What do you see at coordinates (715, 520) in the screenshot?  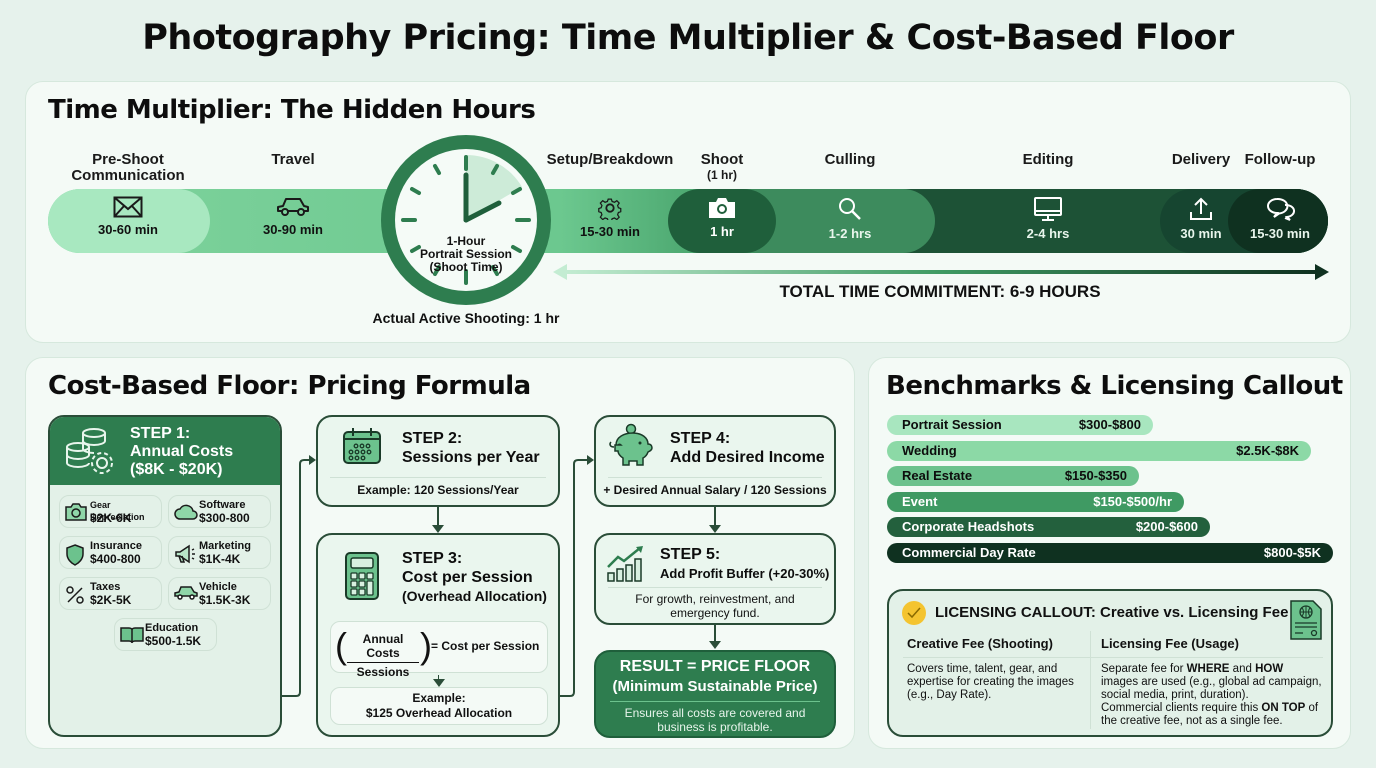 I see `arrow-step4-to-step5` at bounding box center [715, 520].